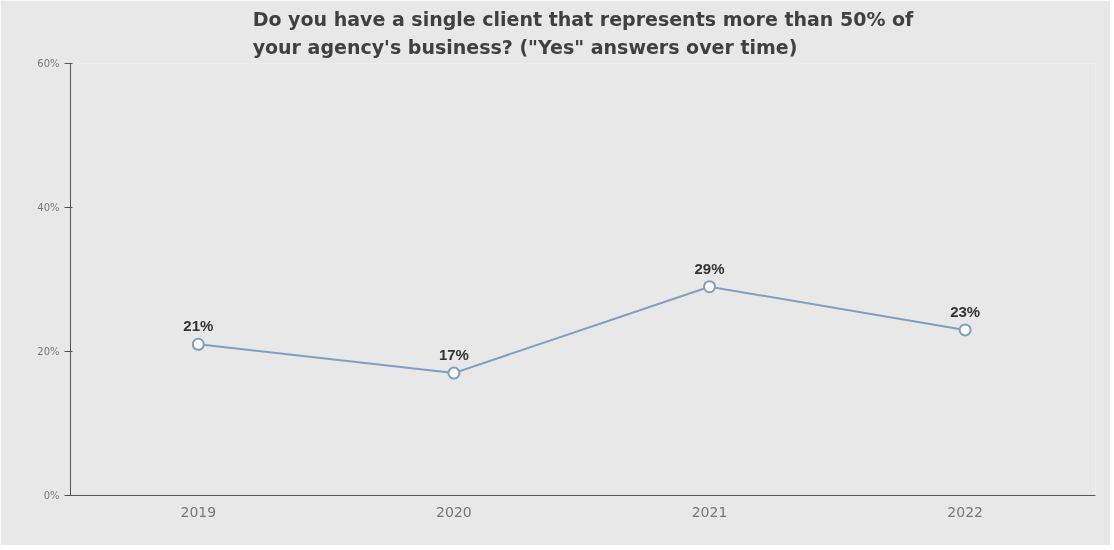  Describe the element at coordinates (965, 511) in the screenshot. I see `x-tick-label: 2022` at that location.